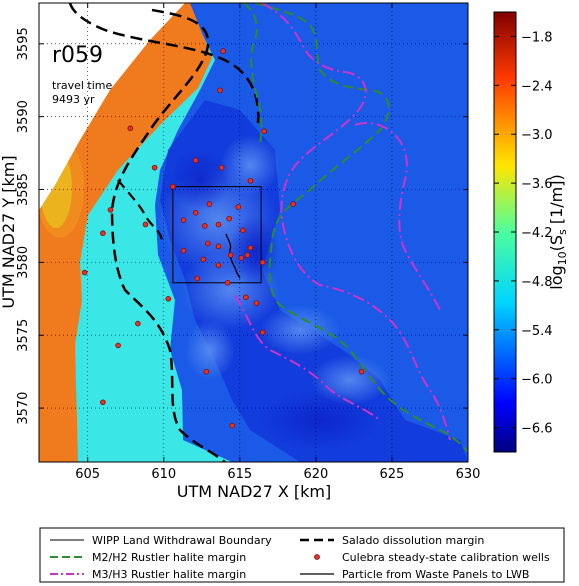 The width and height of the screenshot is (579, 586). What do you see at coordinates (537, 184) in the screenshot?
I see `colorbar-tick-label-3: −3.6` at bounding box center [537, 184].